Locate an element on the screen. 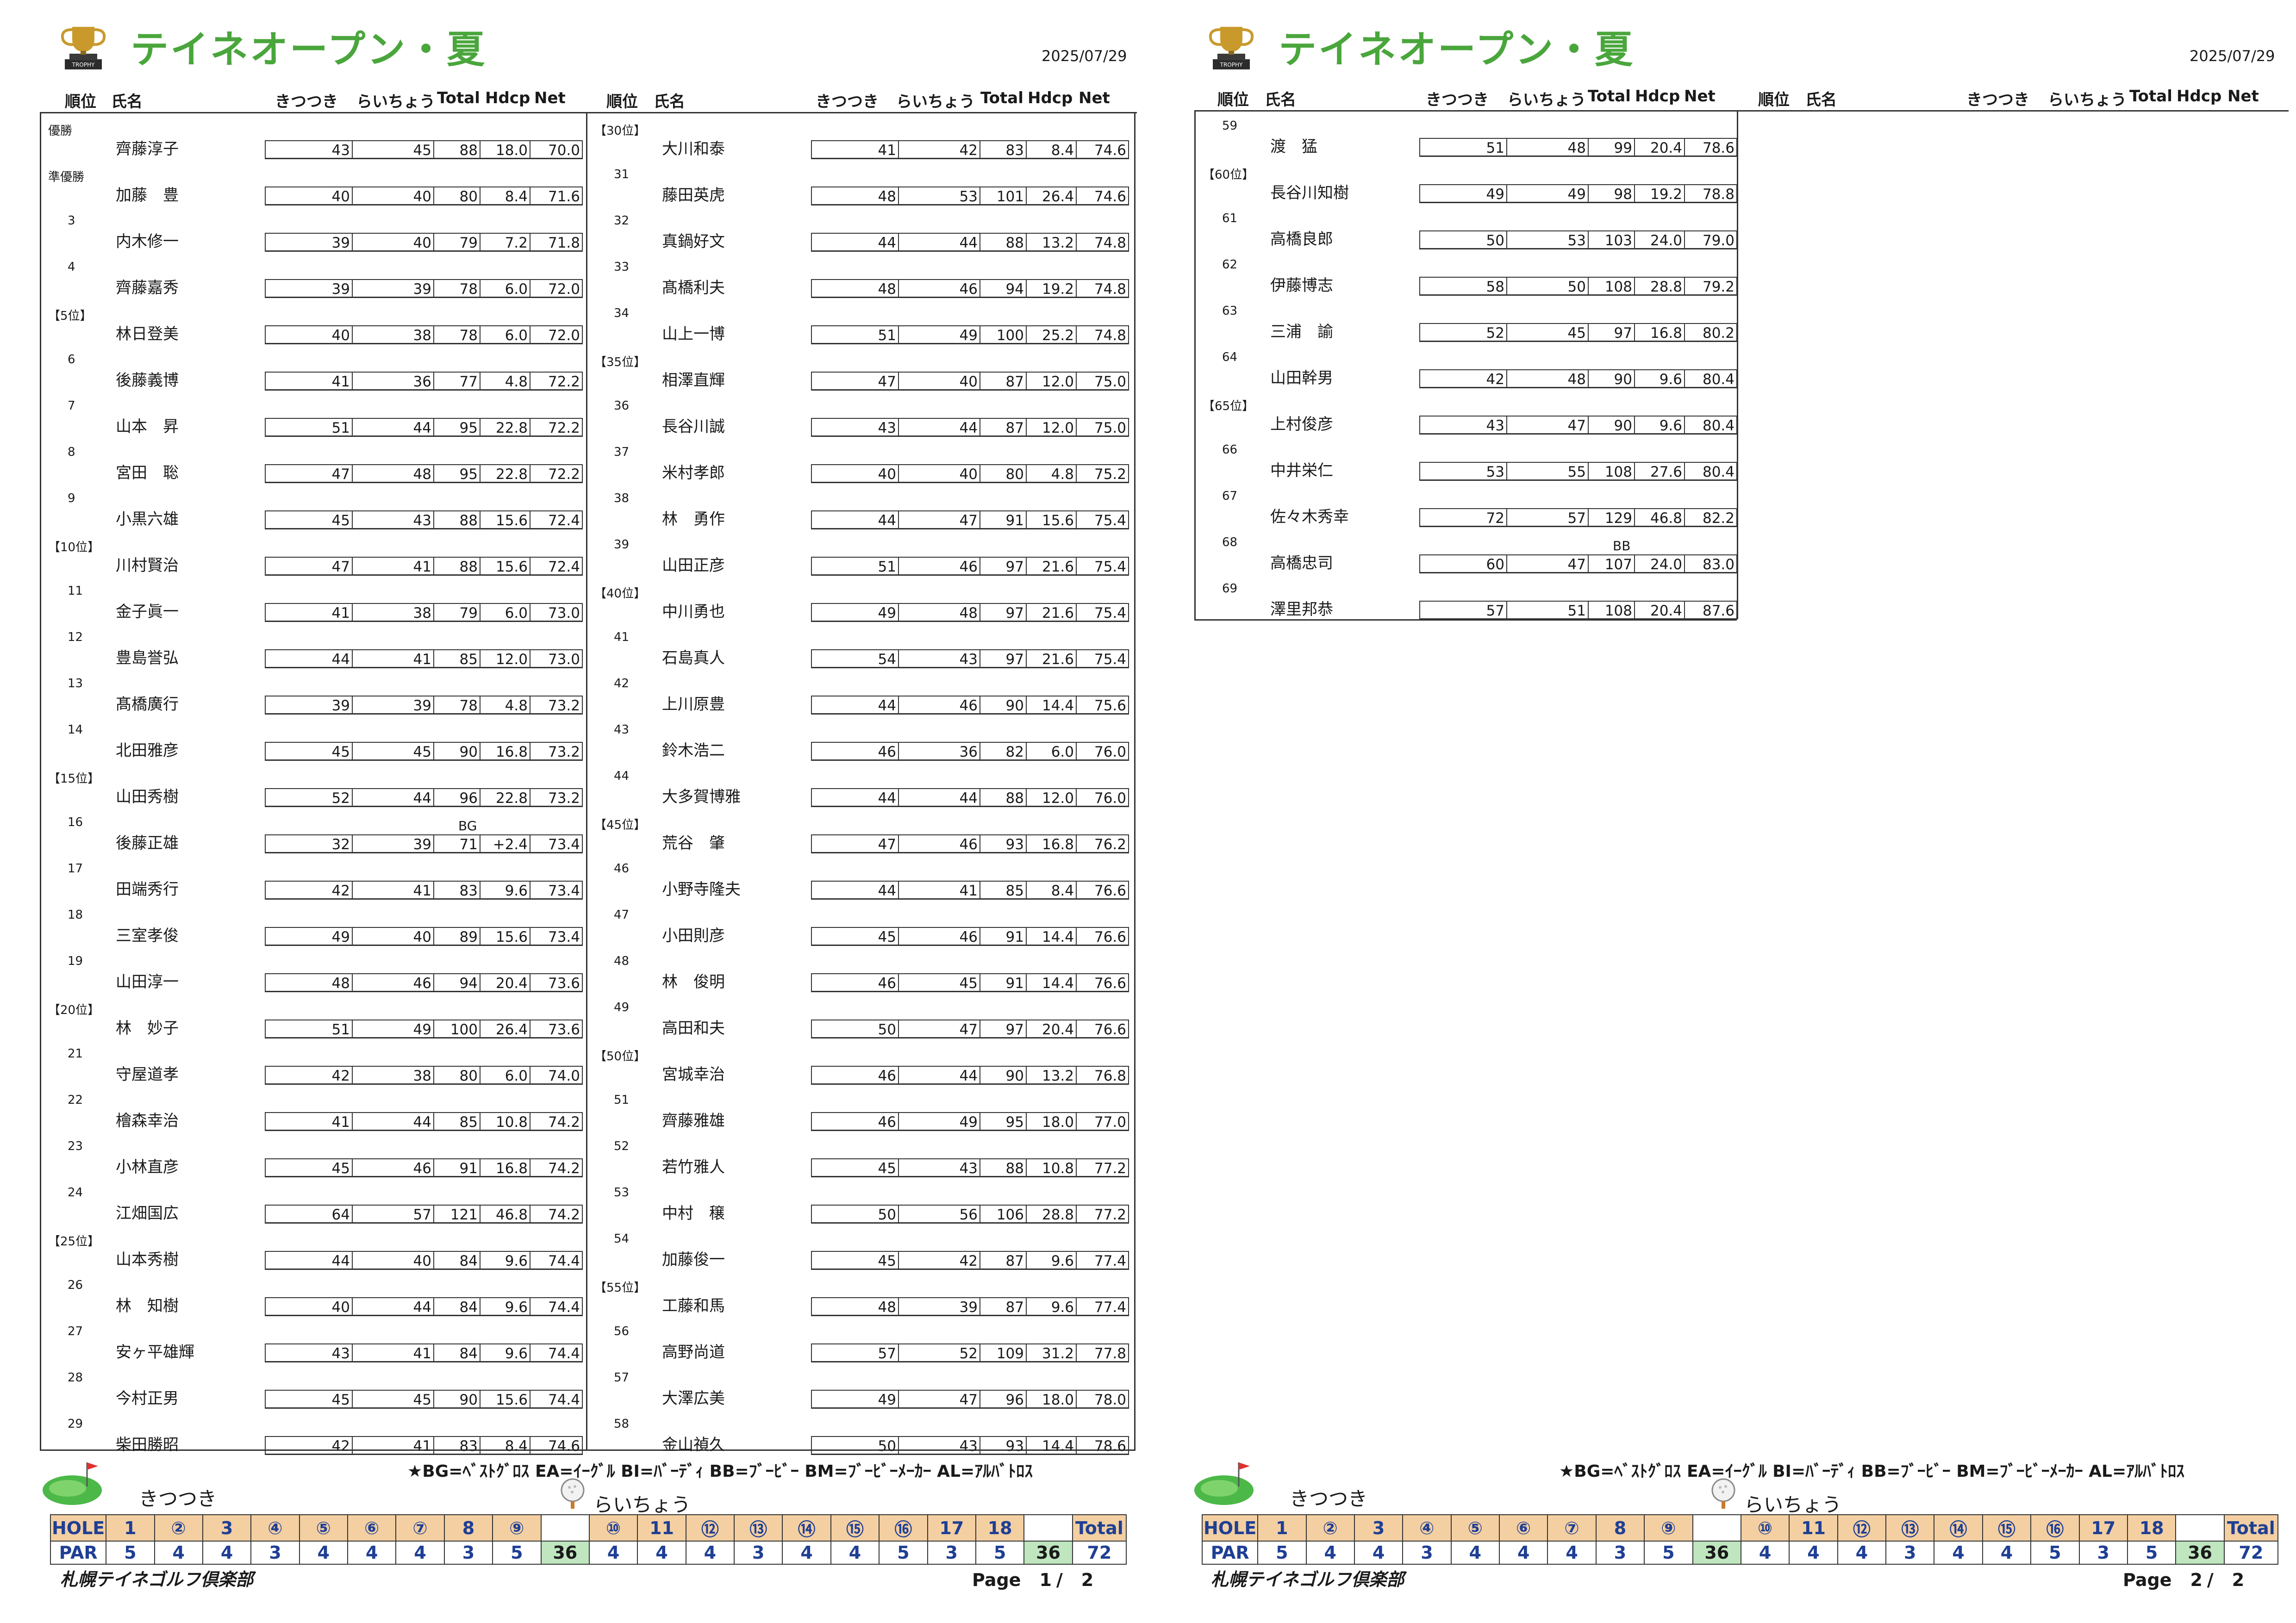 Image resolution: width=2296 pixels, height=1623 pixels. table-left-border is located at coordinates (1195, 364).